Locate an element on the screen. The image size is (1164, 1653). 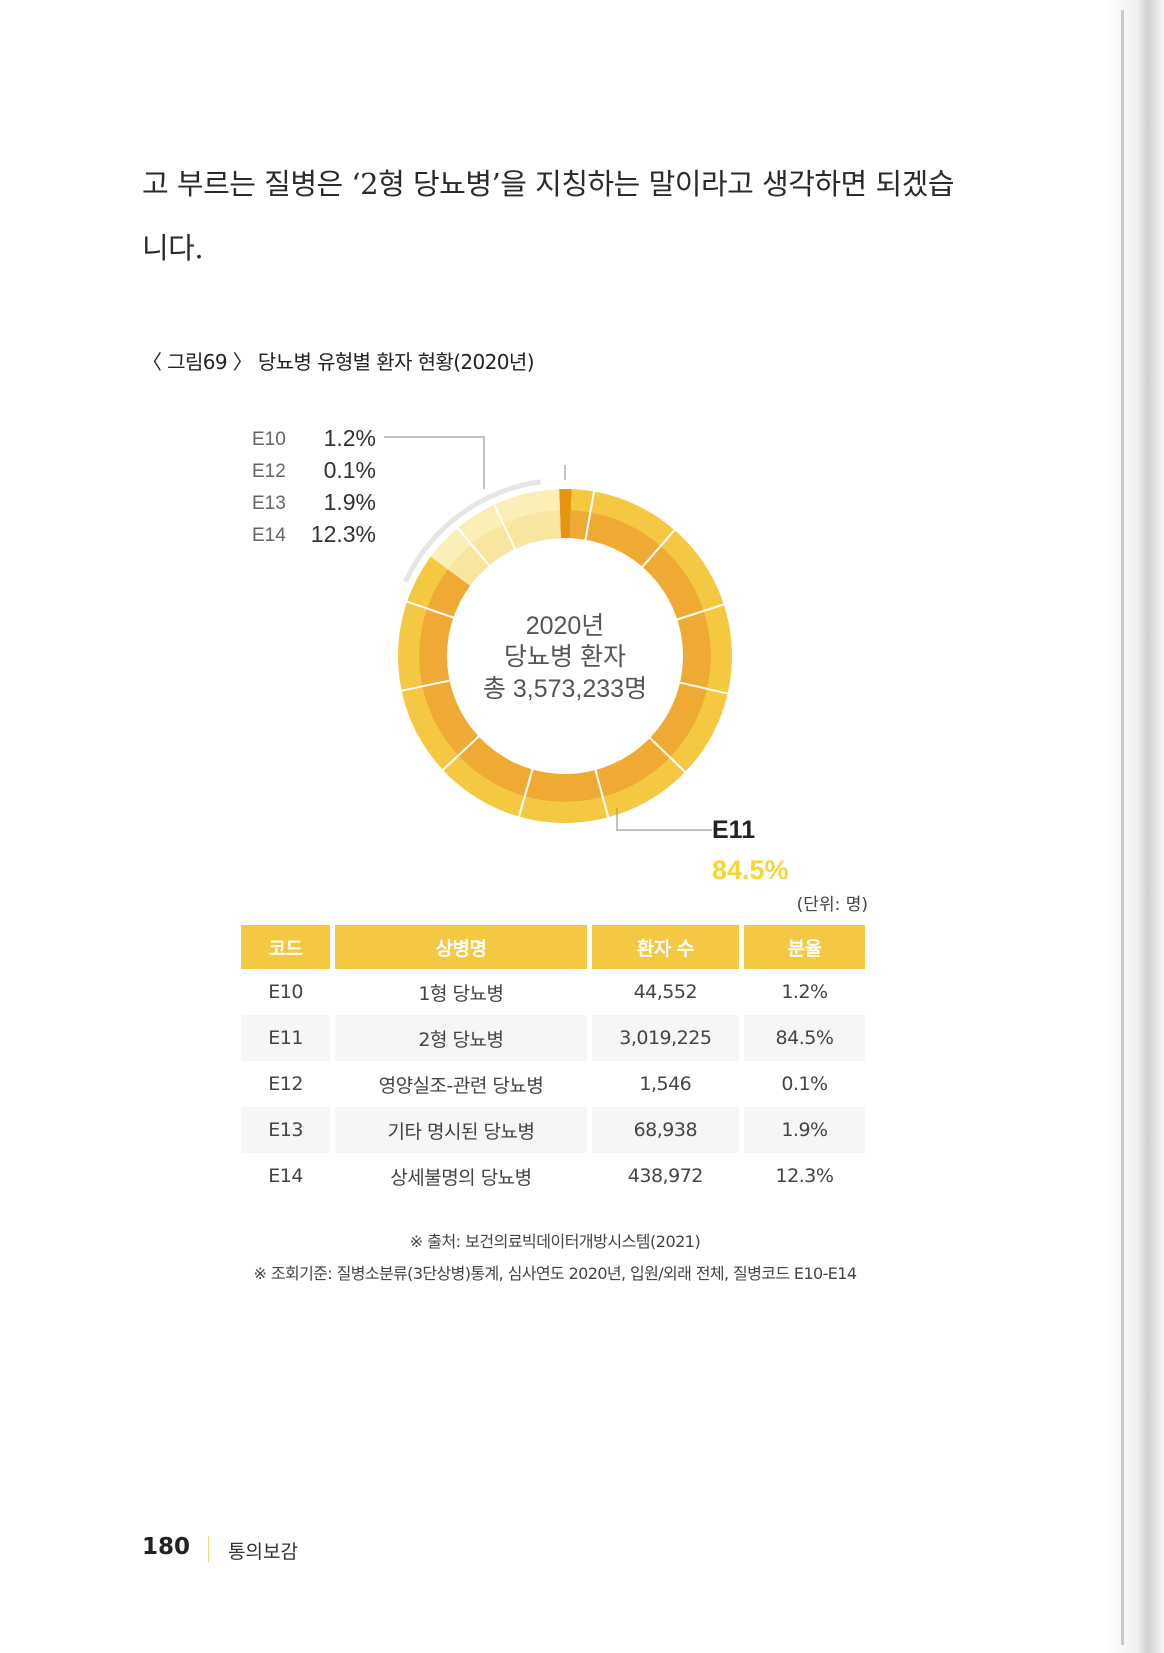
center-label: 당뇨병 환자 is located at coordinates (565, 657).